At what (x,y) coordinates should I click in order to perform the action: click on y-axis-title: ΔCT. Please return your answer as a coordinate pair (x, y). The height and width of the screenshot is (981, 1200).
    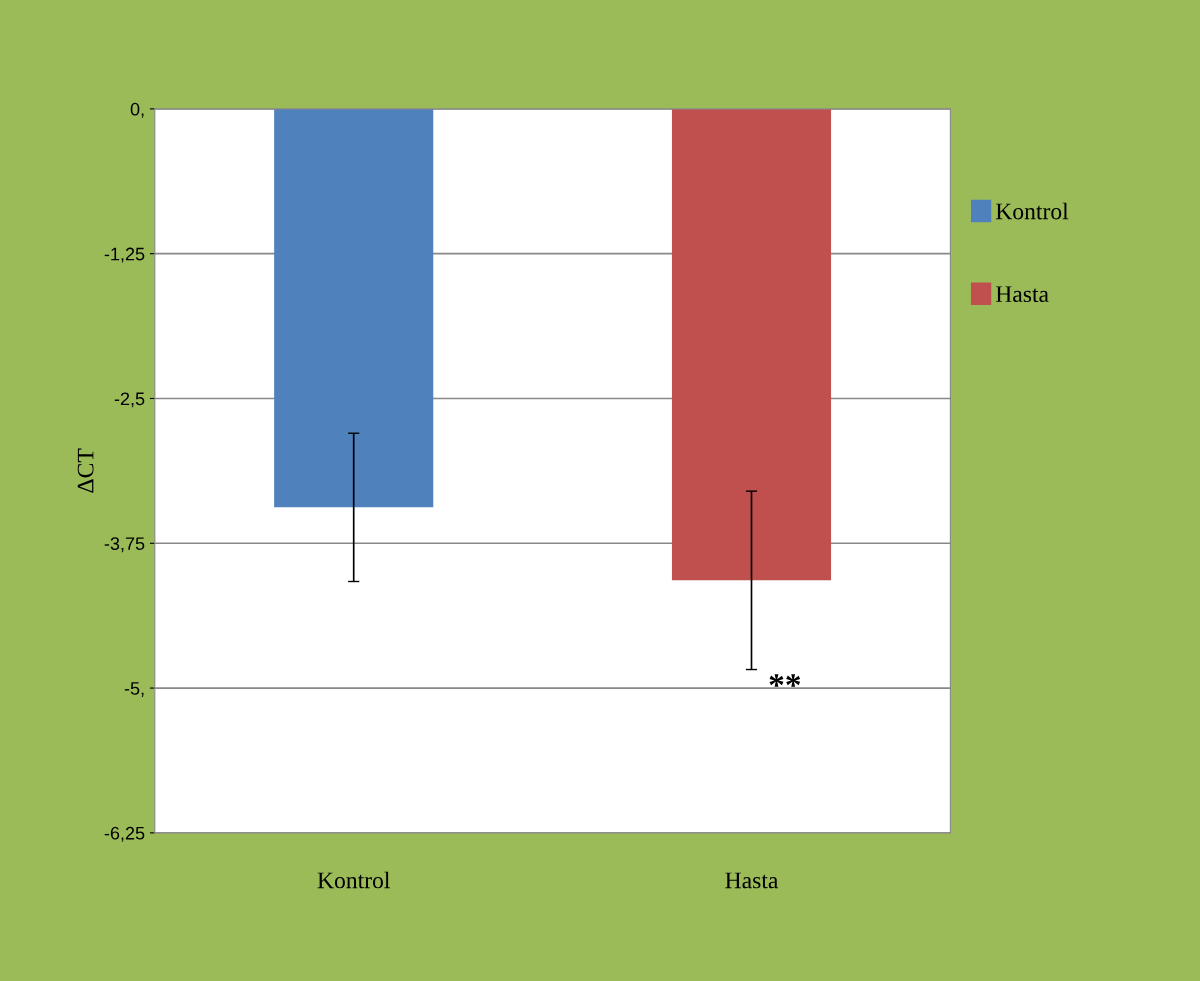
    Looking at the image, I should click on (85, 470).